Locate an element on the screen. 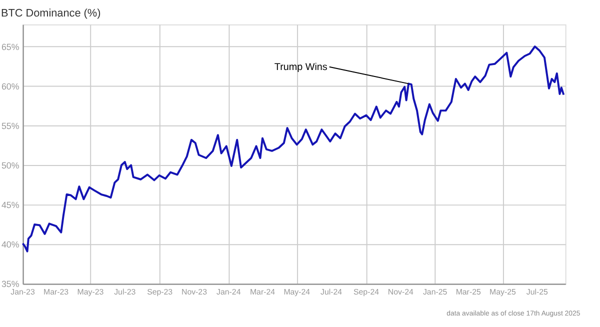 The image size is (600, 327). x-tick-label: Jan-23 is located at coordinates (23, 292).